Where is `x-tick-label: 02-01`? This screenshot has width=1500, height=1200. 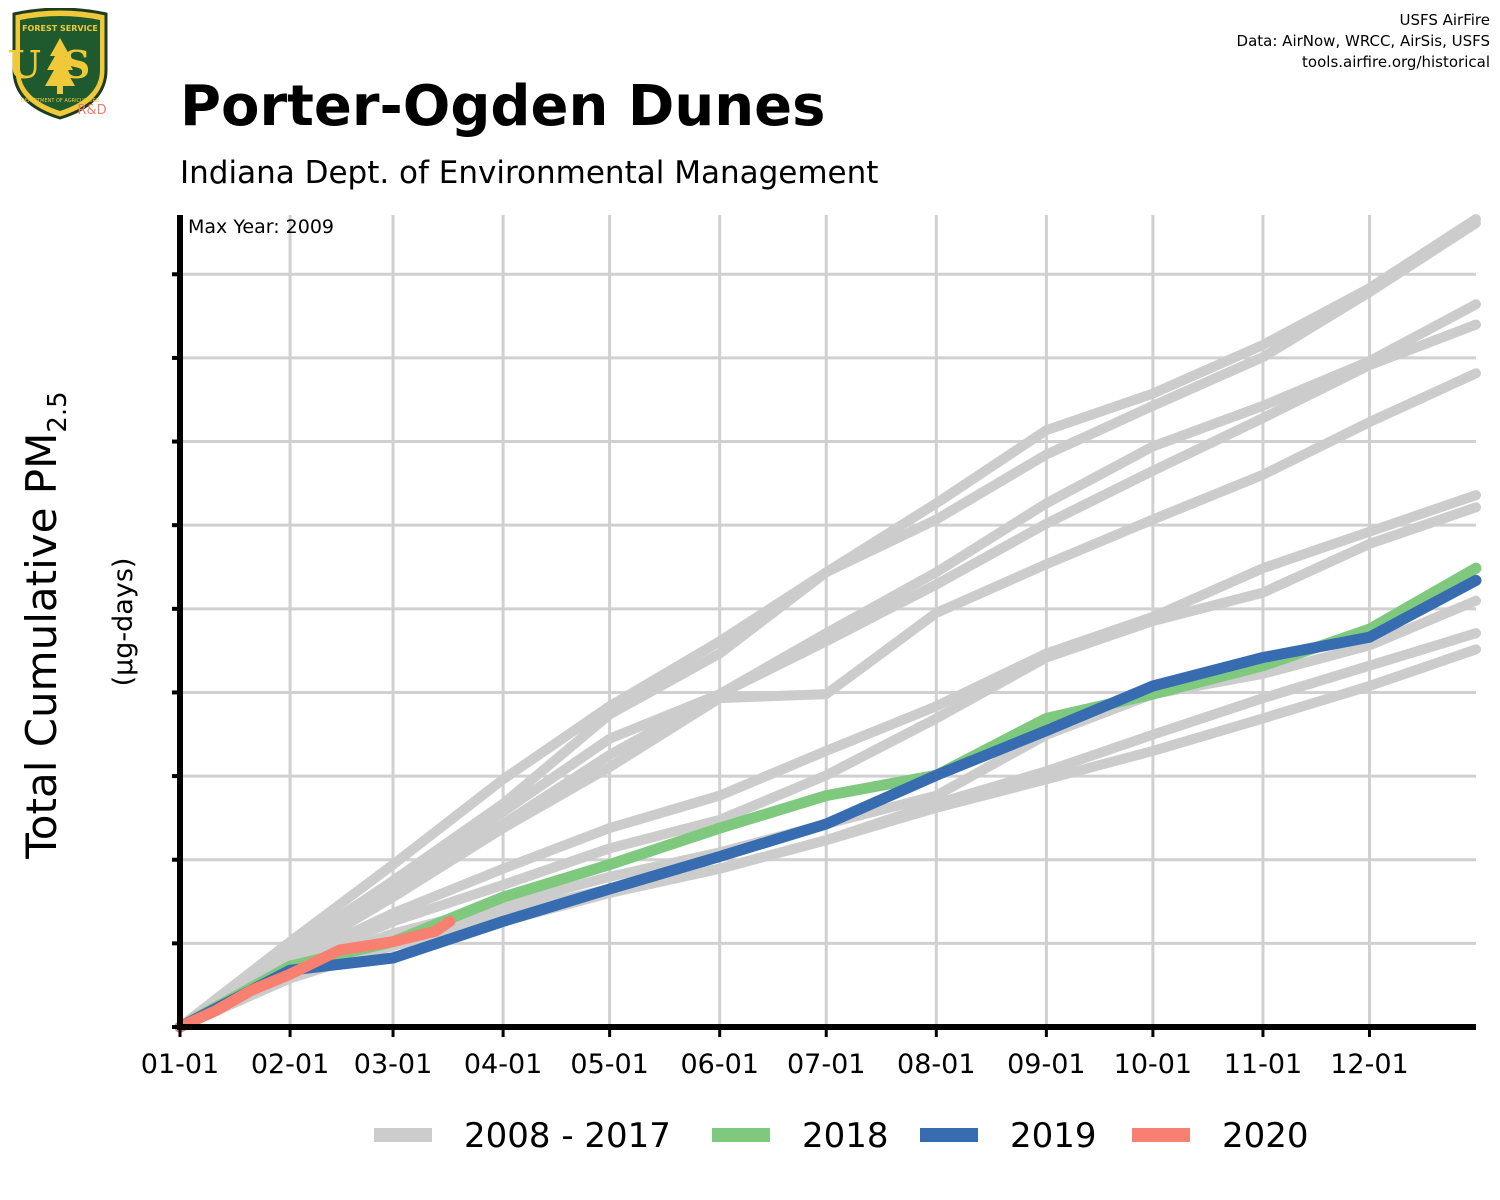 x-tick-label: 02-01 is located at coordinates (290, 1064).